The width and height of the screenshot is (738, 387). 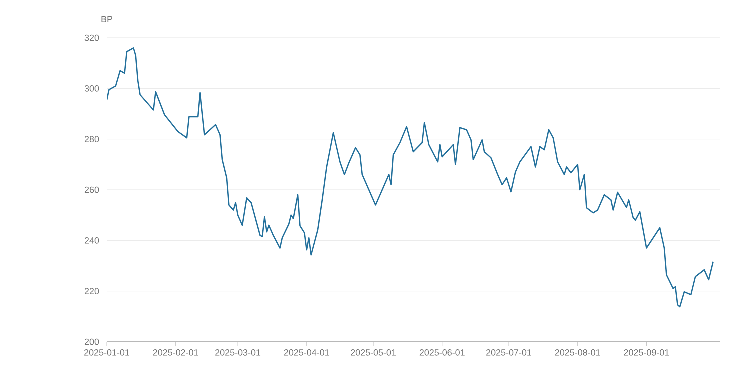 What do you see at coordinates (238, 353) in the screenshot?
I see `x-tick-label: 2025-03-01` at bounding box center [238, 353].